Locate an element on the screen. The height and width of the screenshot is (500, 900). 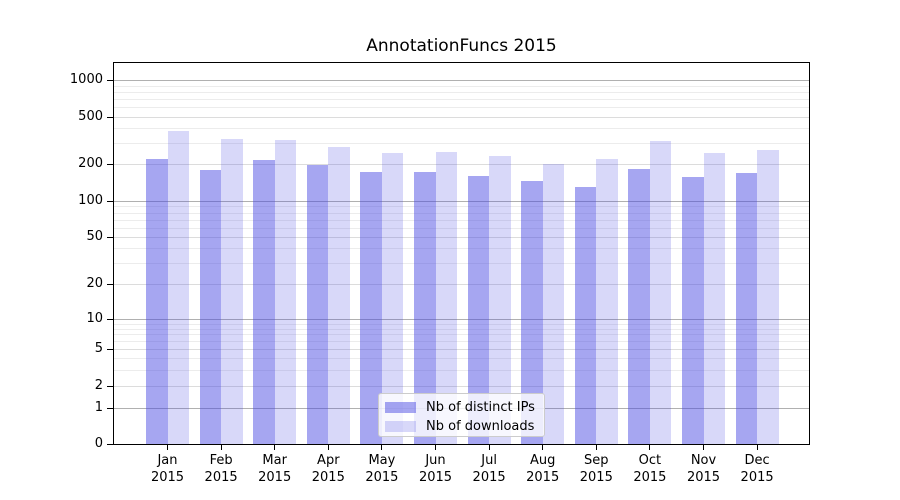
month-label: Jan is located at coordinates (167, 460).